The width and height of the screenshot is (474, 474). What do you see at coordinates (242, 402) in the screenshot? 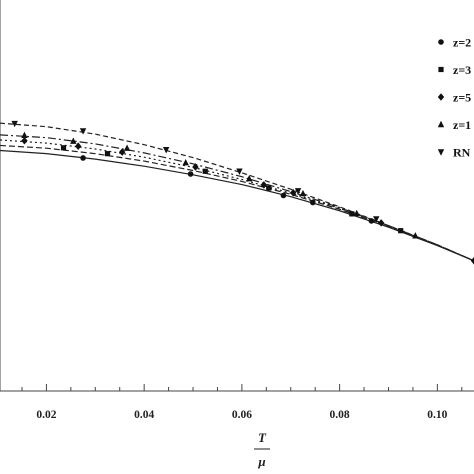
I see `x-ticks: 0.02 0.04 0.06 0.08 0.10` at bounding box center [242, 402].